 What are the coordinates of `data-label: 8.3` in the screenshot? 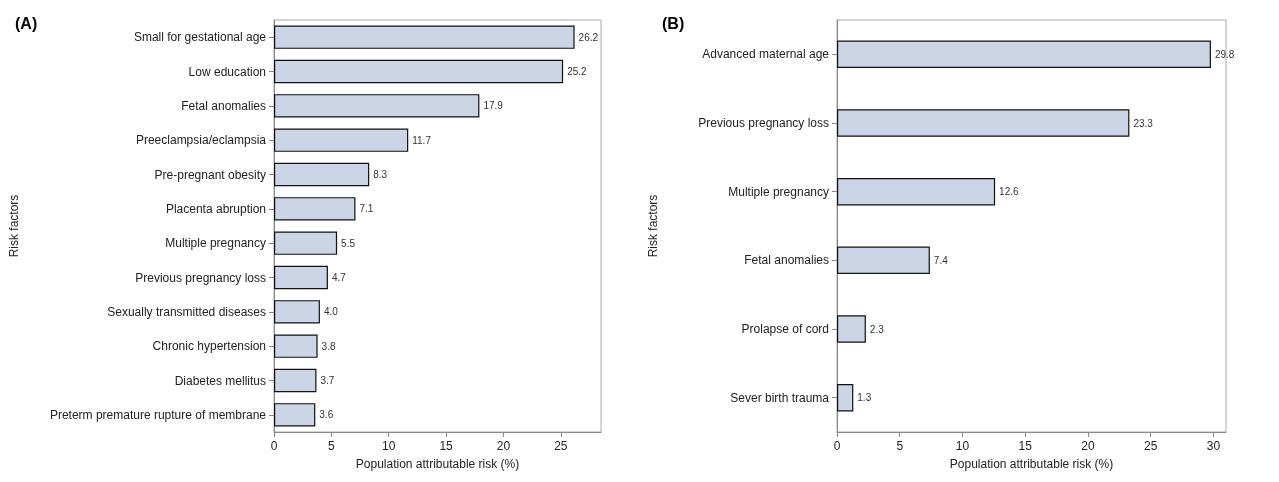 It's located at (380, 174).